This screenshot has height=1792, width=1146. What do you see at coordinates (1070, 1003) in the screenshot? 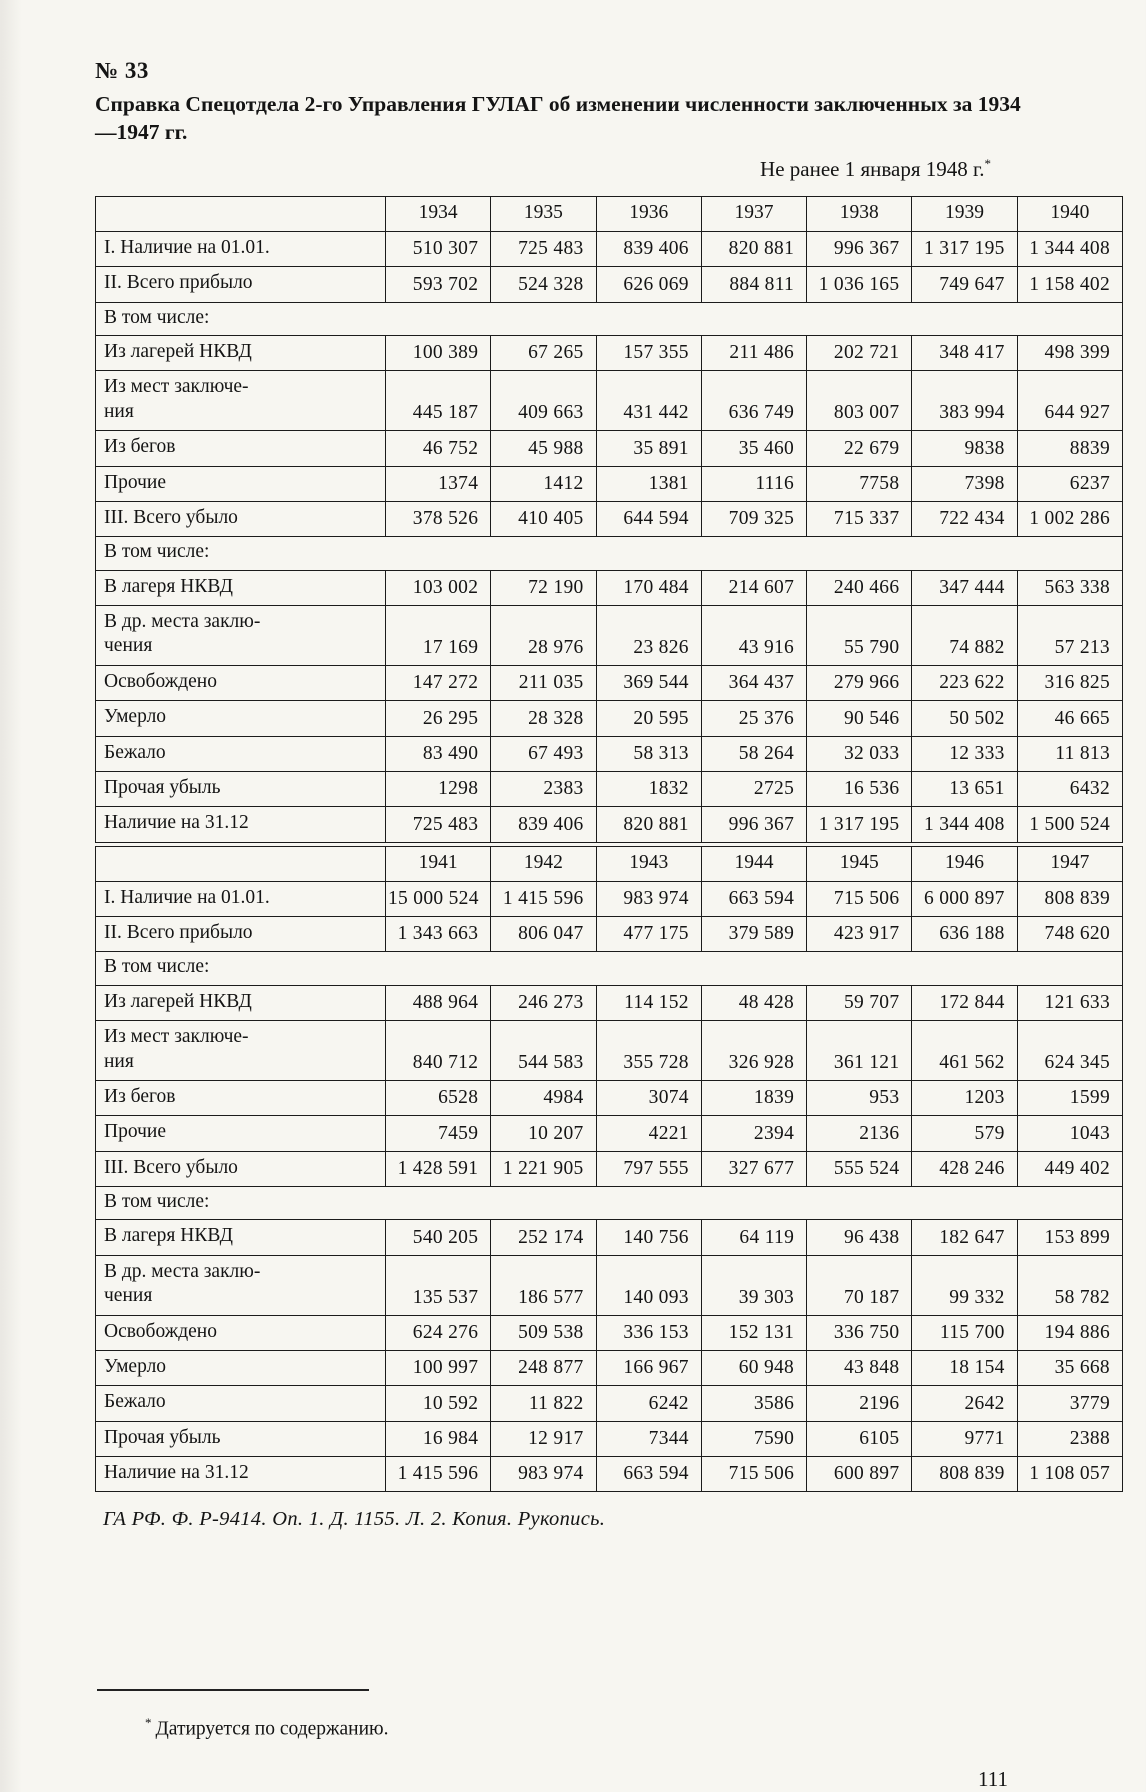
I see `cell-value: 121 633` at bounding box center [1070, 1003].